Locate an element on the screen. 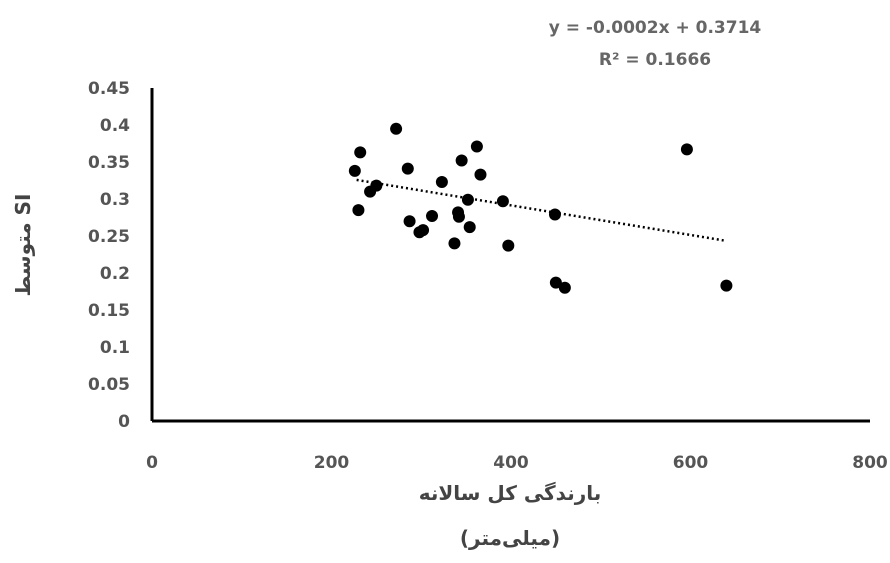 This screenshot has width=890, height=563. x-tick-label: 200 is located at coordinates (332, 463).